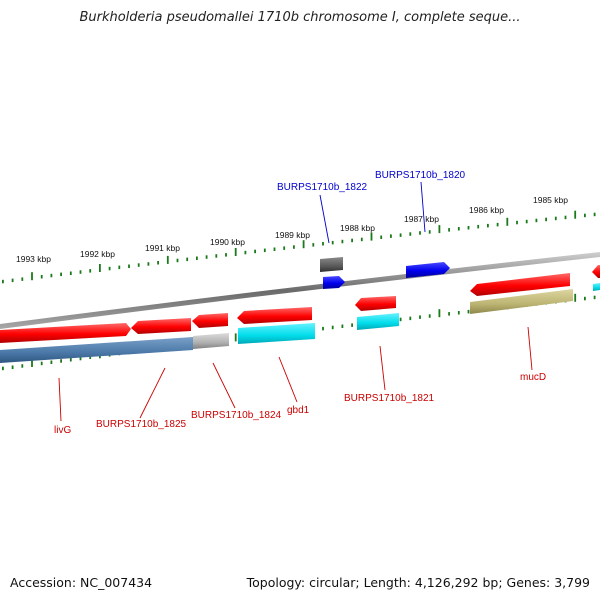  What do you see at coordinates (276, 333) in the screenshot?
I see `feature-cyan-gbd1` at bounding box center [276, 333].